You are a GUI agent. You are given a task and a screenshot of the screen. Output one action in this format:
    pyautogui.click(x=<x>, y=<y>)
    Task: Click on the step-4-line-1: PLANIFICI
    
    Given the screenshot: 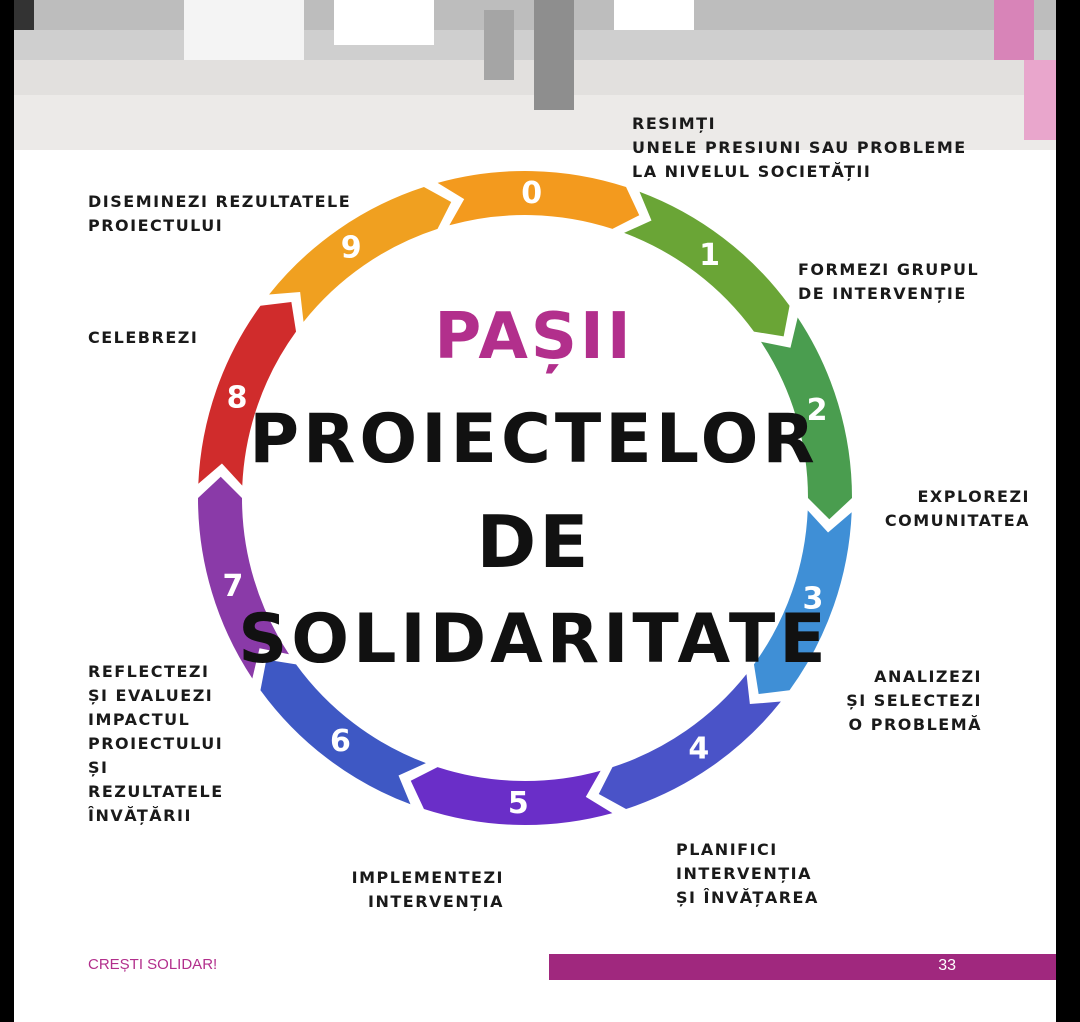 What is the action you would take?
    pyautogui.click(x=727, y=849)
    